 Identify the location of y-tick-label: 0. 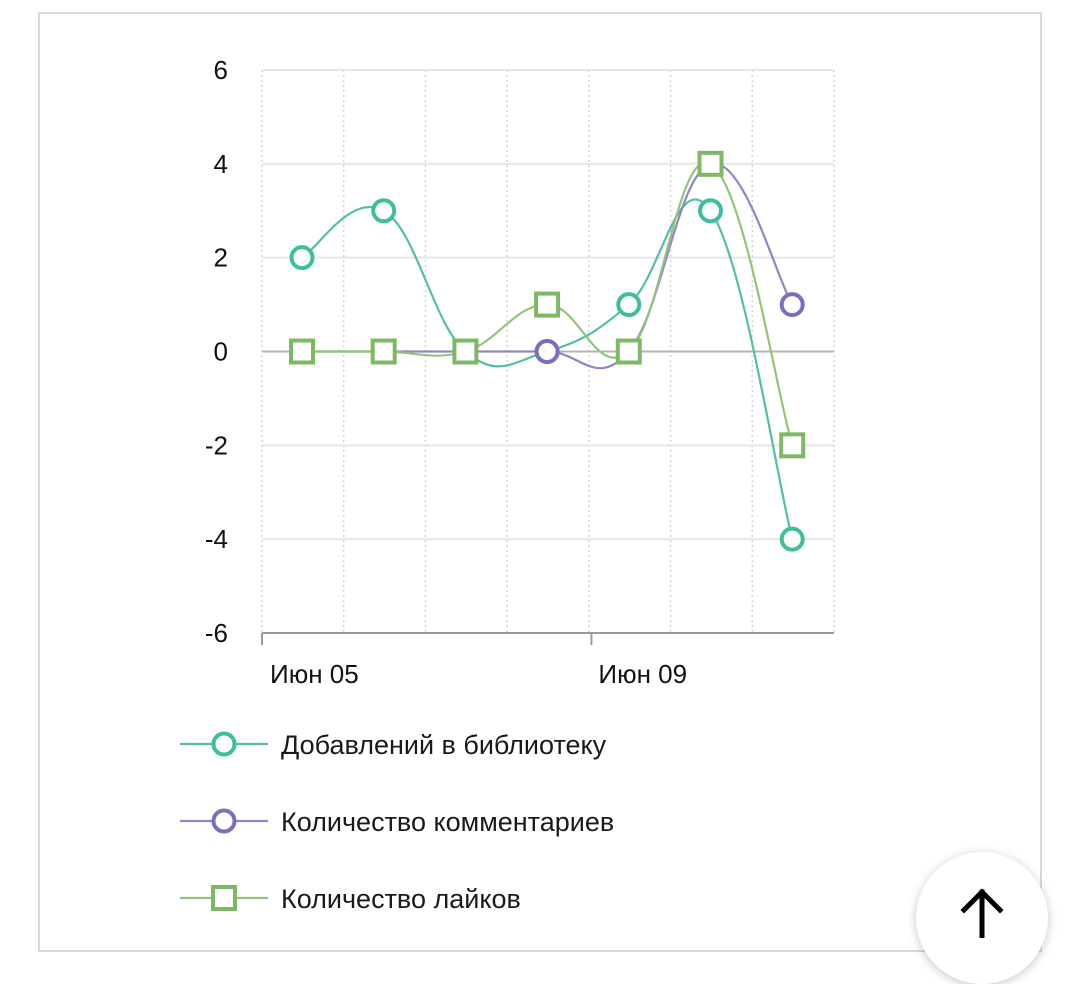
(221, 352).